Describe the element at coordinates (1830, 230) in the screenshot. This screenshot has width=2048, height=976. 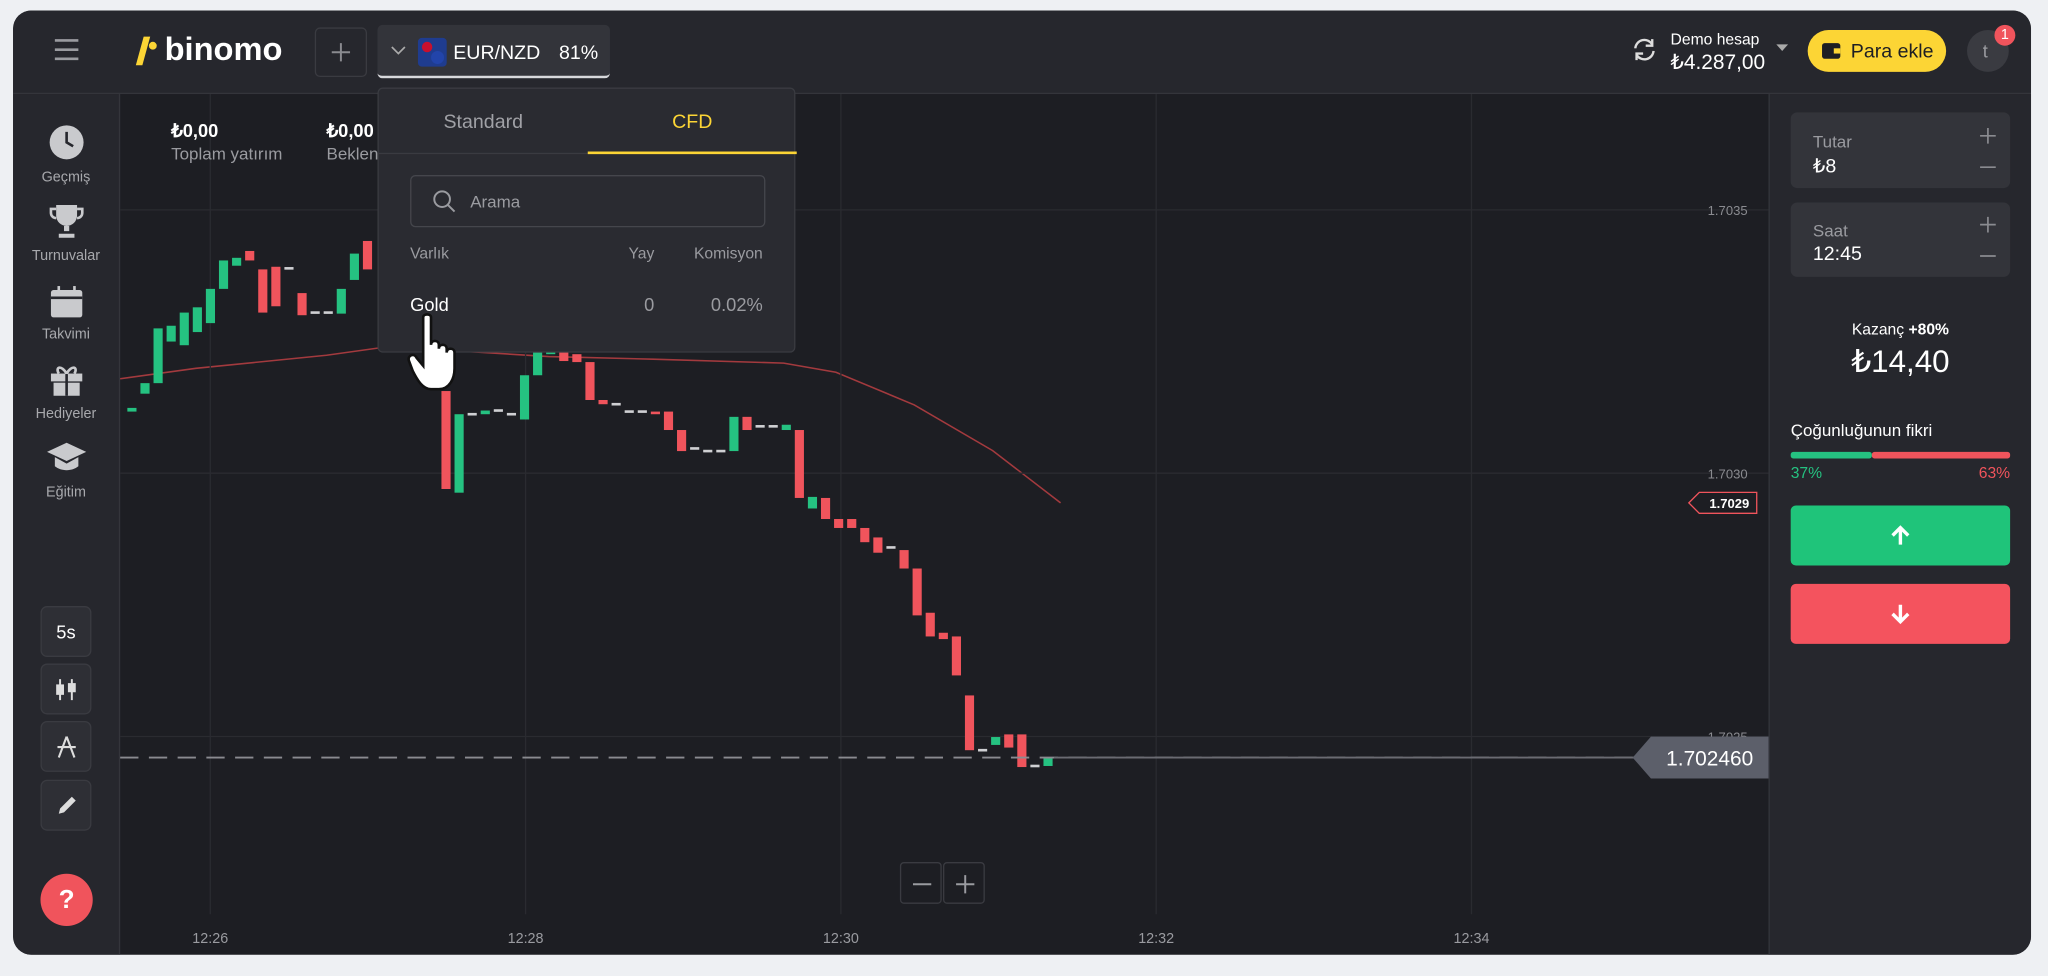
I see `time-label: Saat` at that location.